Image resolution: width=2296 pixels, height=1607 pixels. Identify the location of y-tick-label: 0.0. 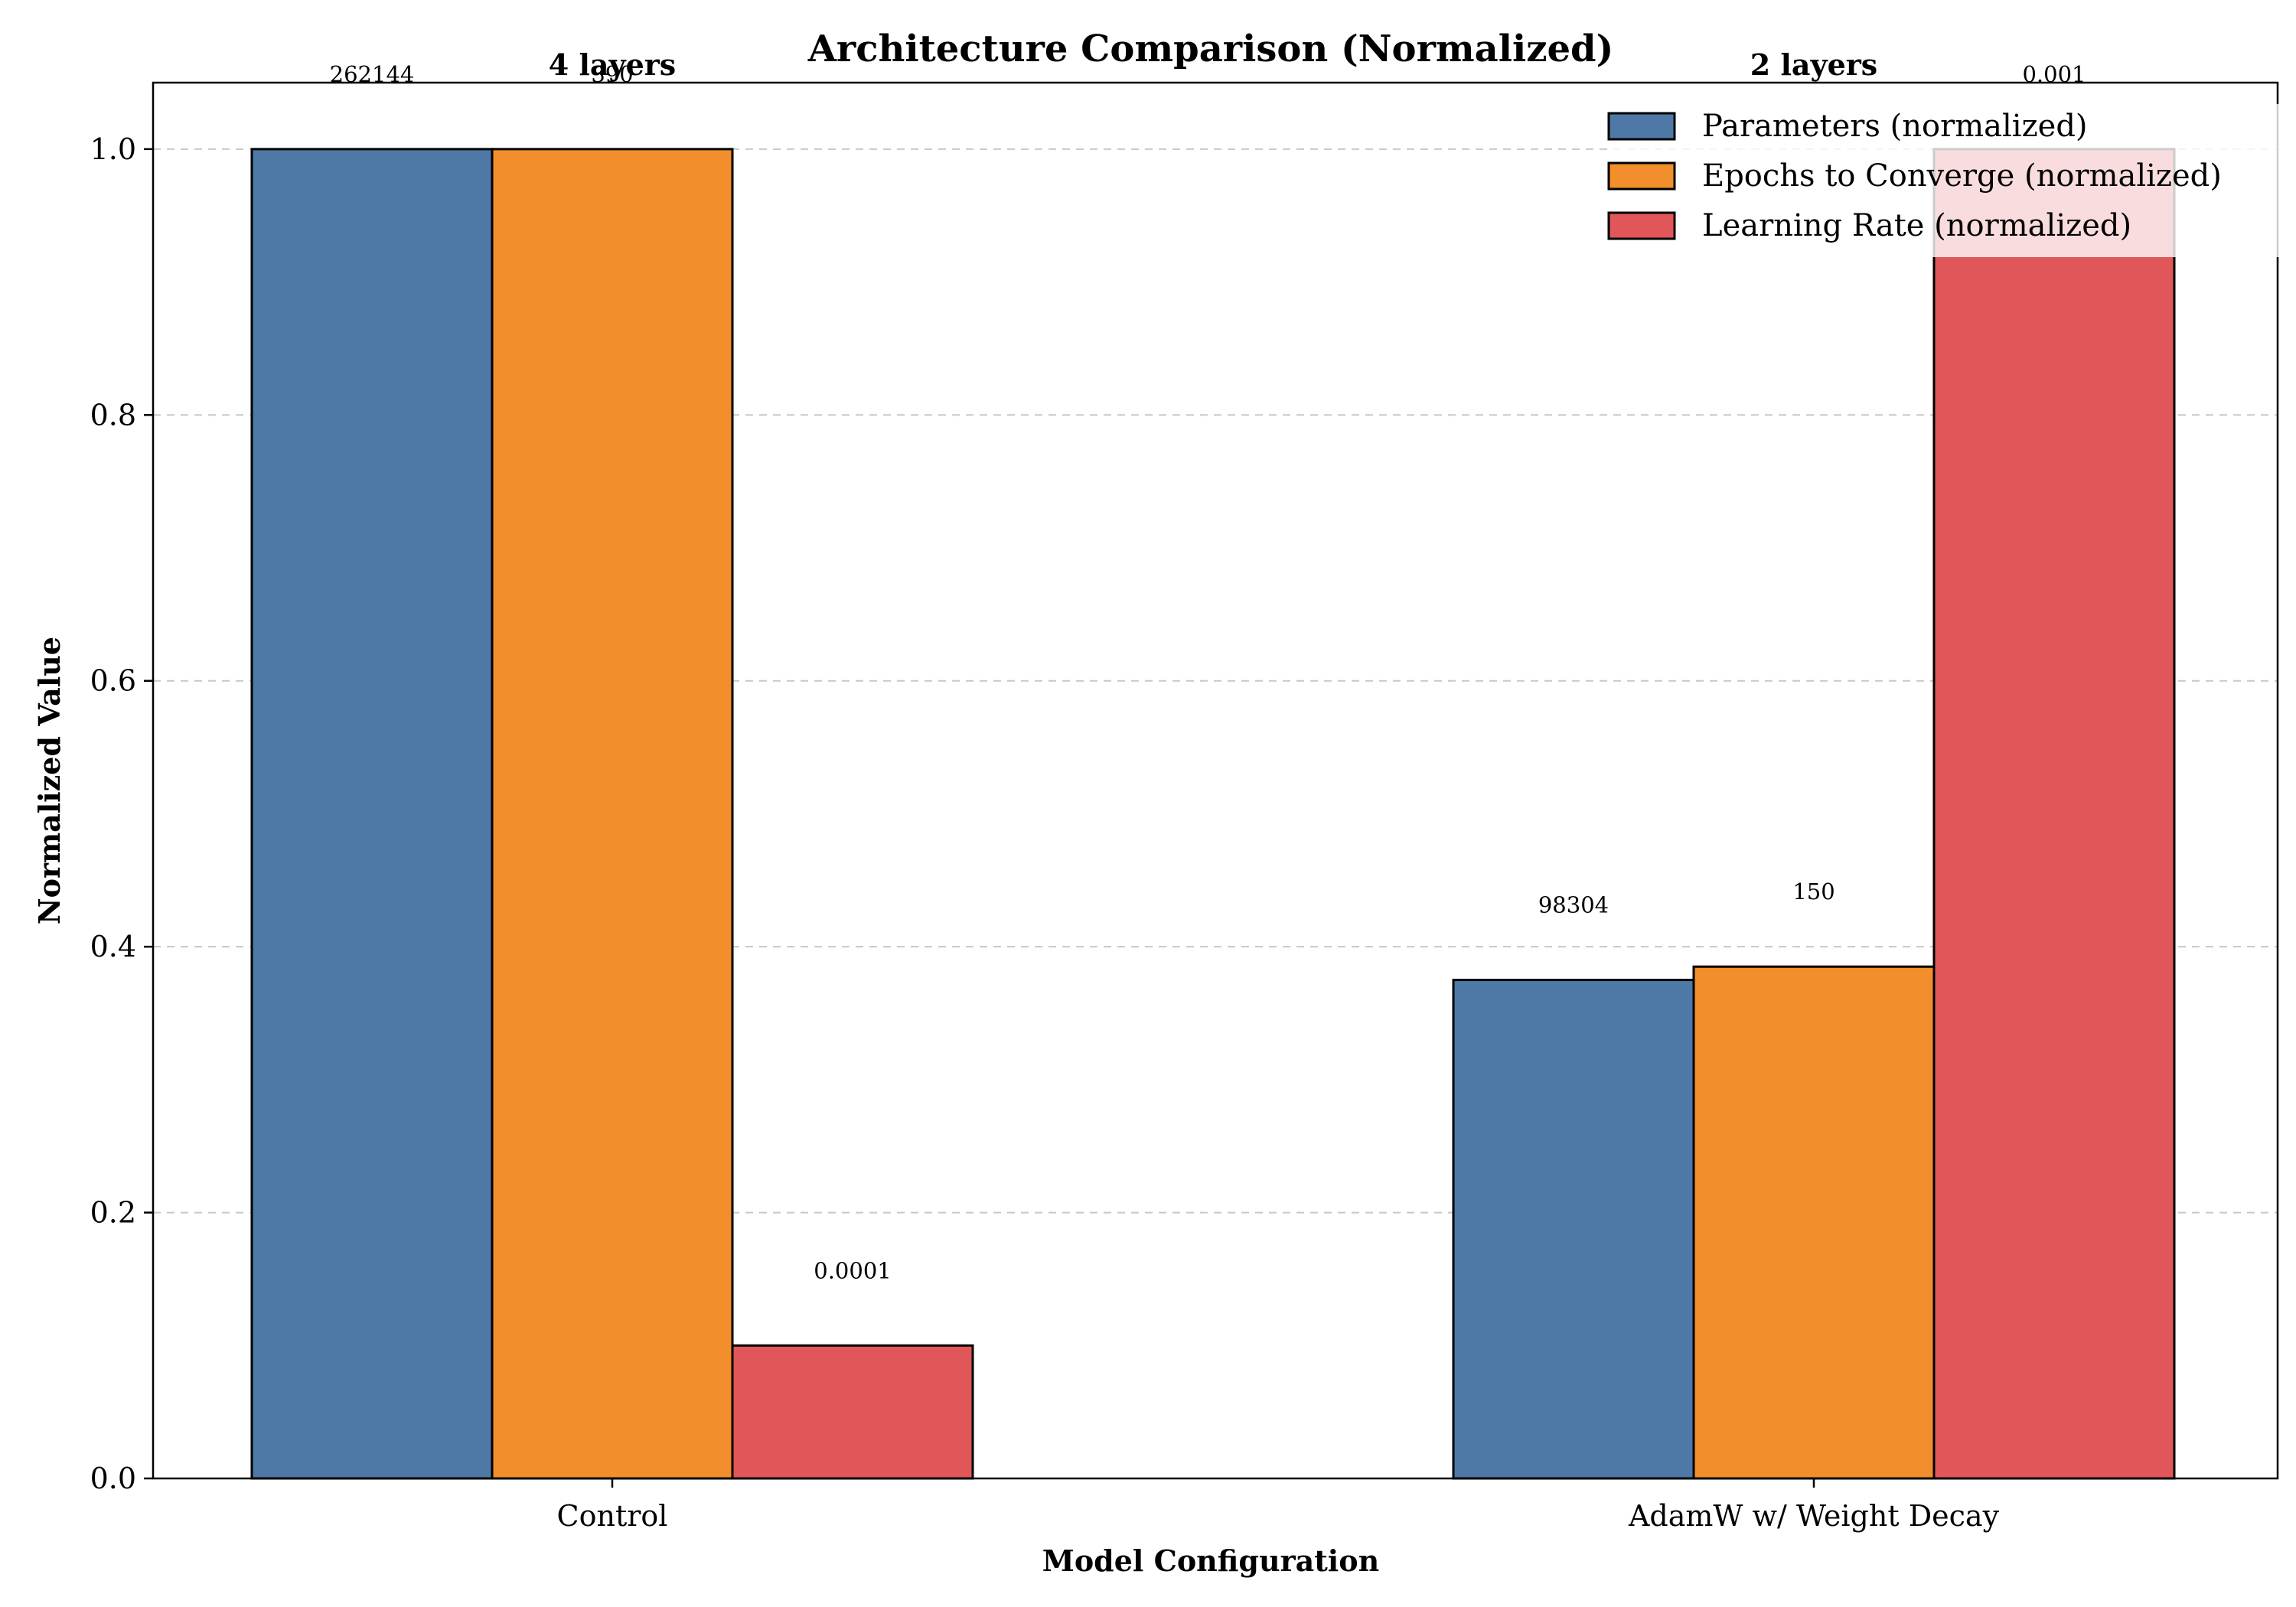
(113, 1479).